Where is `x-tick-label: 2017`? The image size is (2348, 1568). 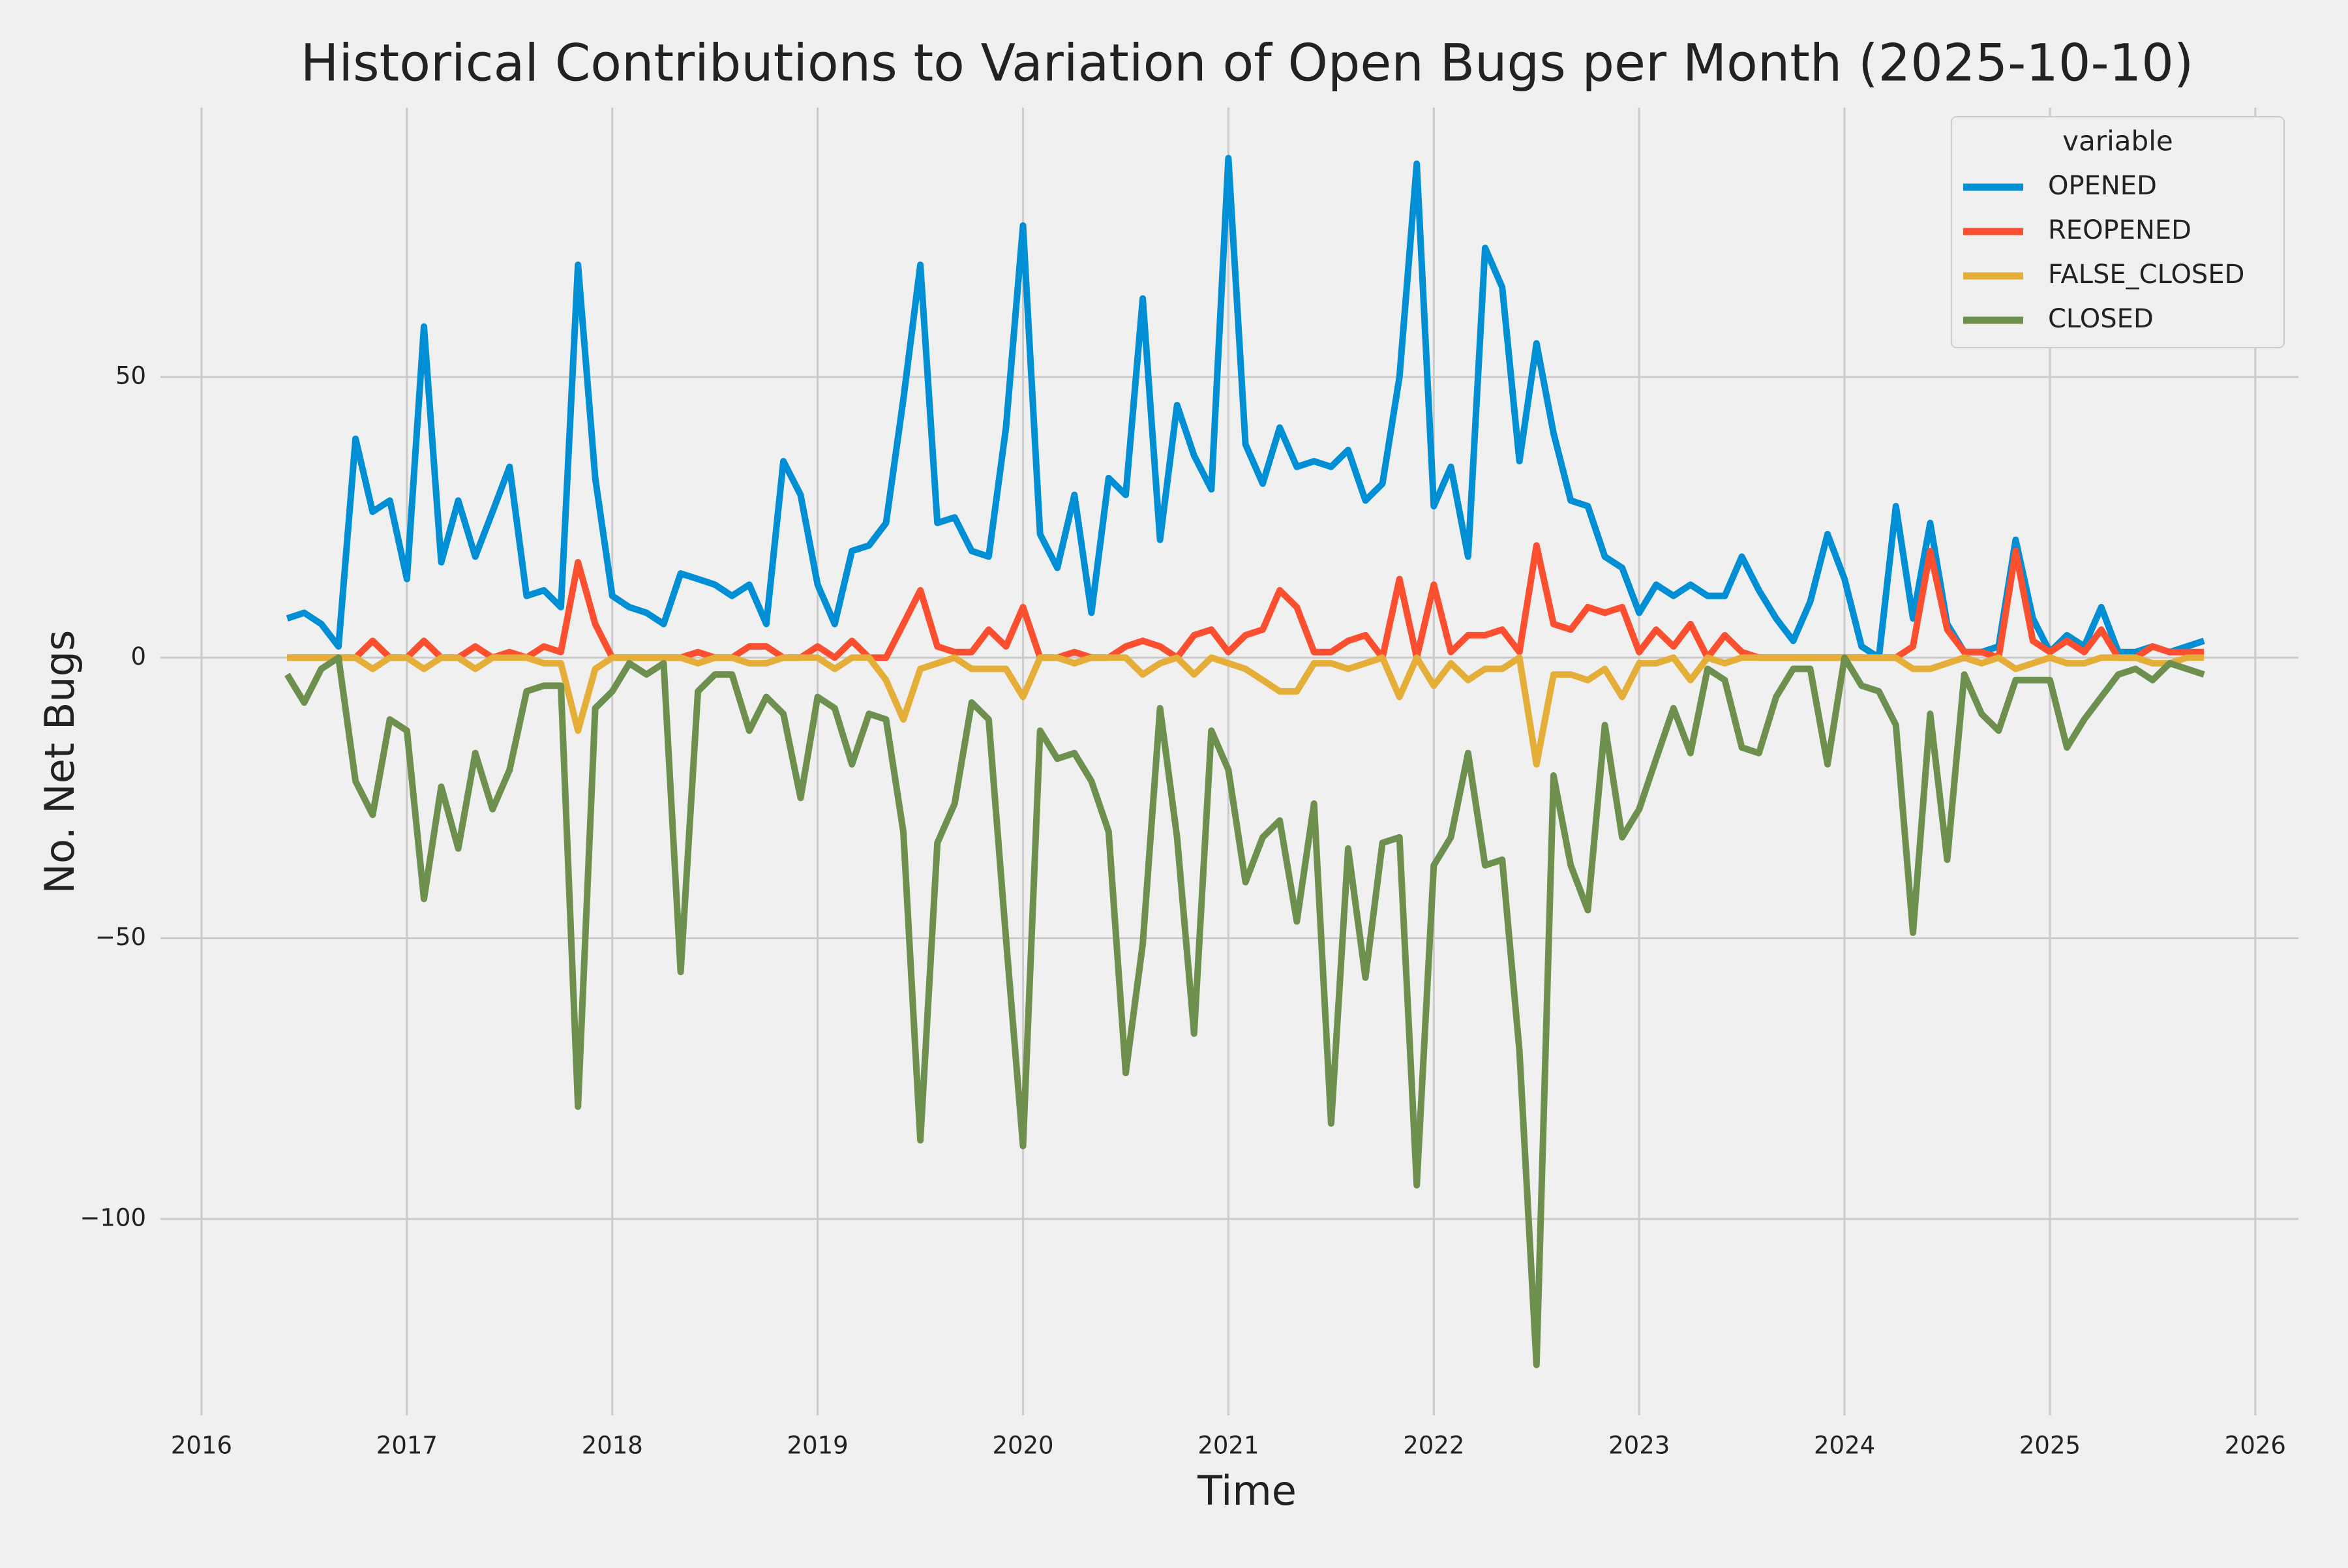 x-tick-label: 2017 is located at coordinates (407, 1446).